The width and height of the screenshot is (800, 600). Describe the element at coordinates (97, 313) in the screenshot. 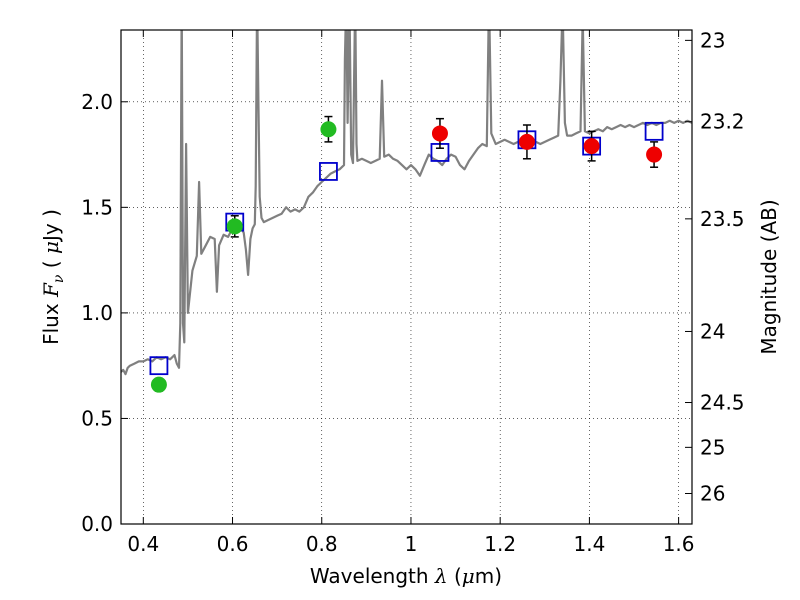

I see `y-tick-label: 1.0` at that location.